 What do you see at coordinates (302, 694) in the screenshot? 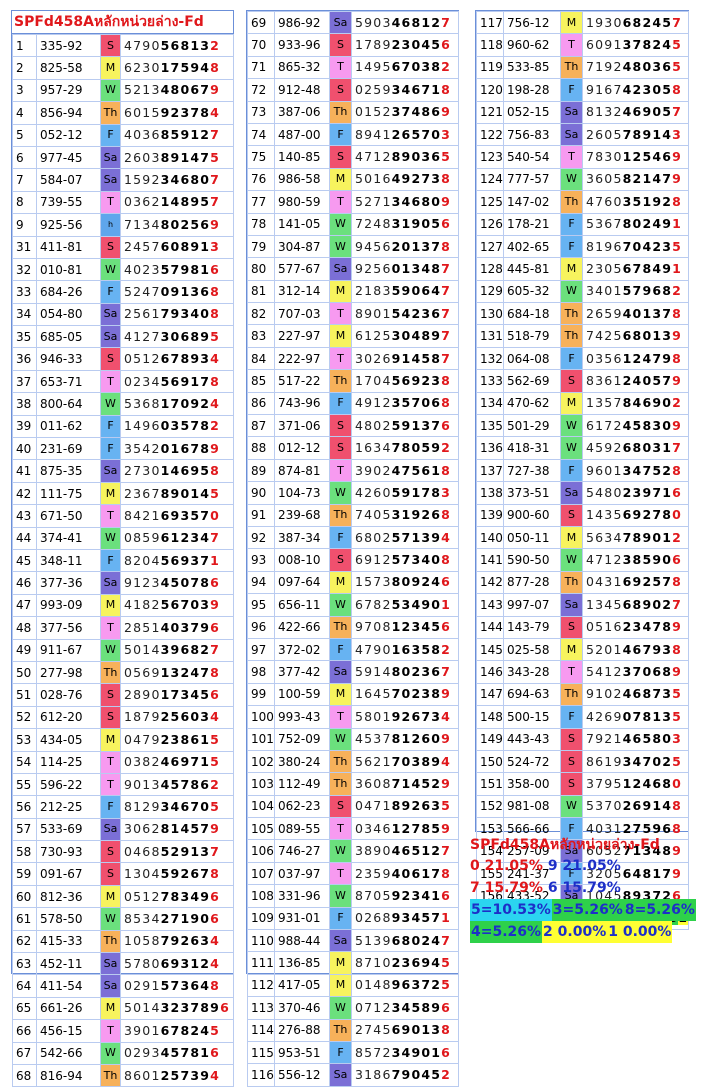
I see `draw-code: 100-59` at bounding box center [302, 694].